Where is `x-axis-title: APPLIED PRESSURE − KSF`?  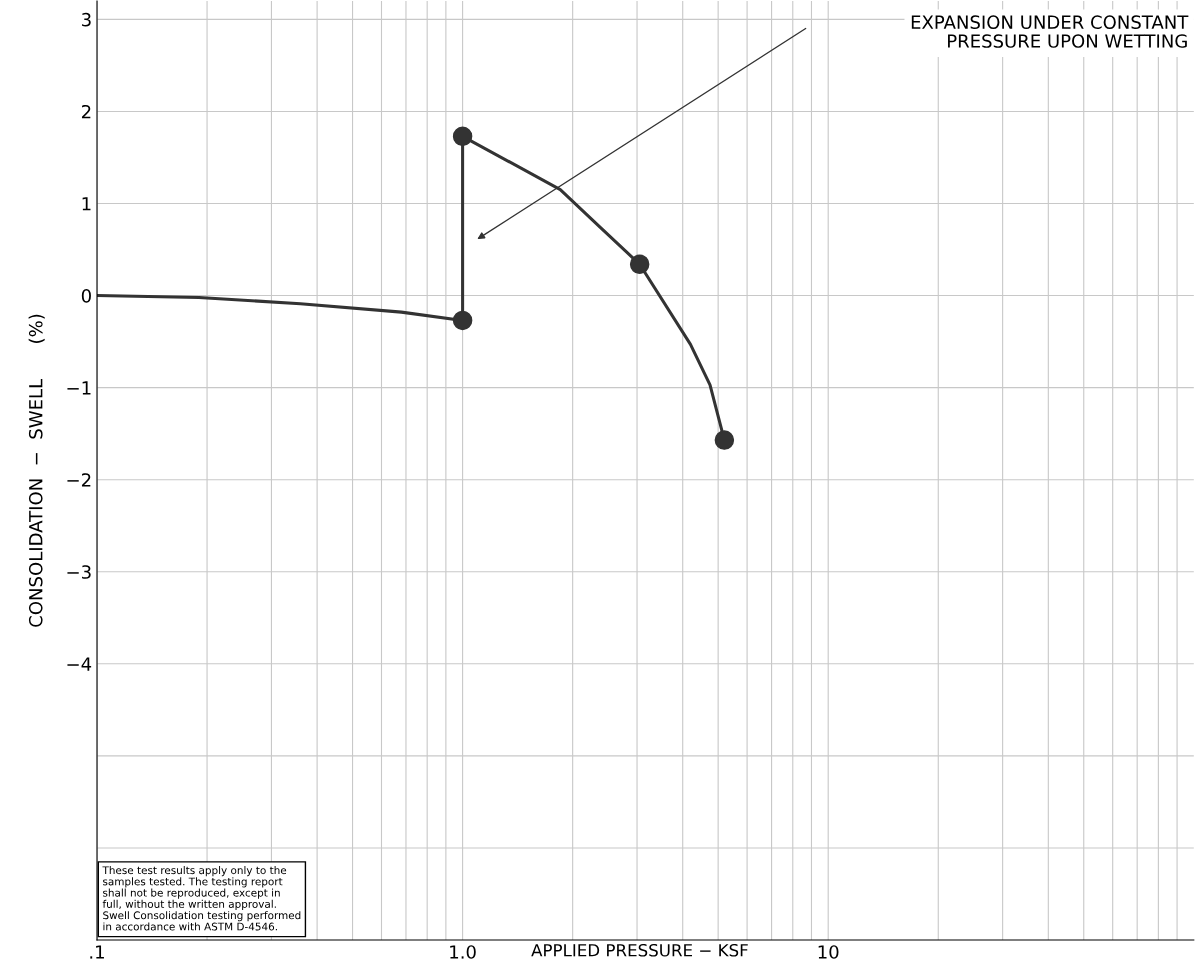
x-axis-title: APPLIED PRESSURE − KSF is located at coordinates (639, 950).